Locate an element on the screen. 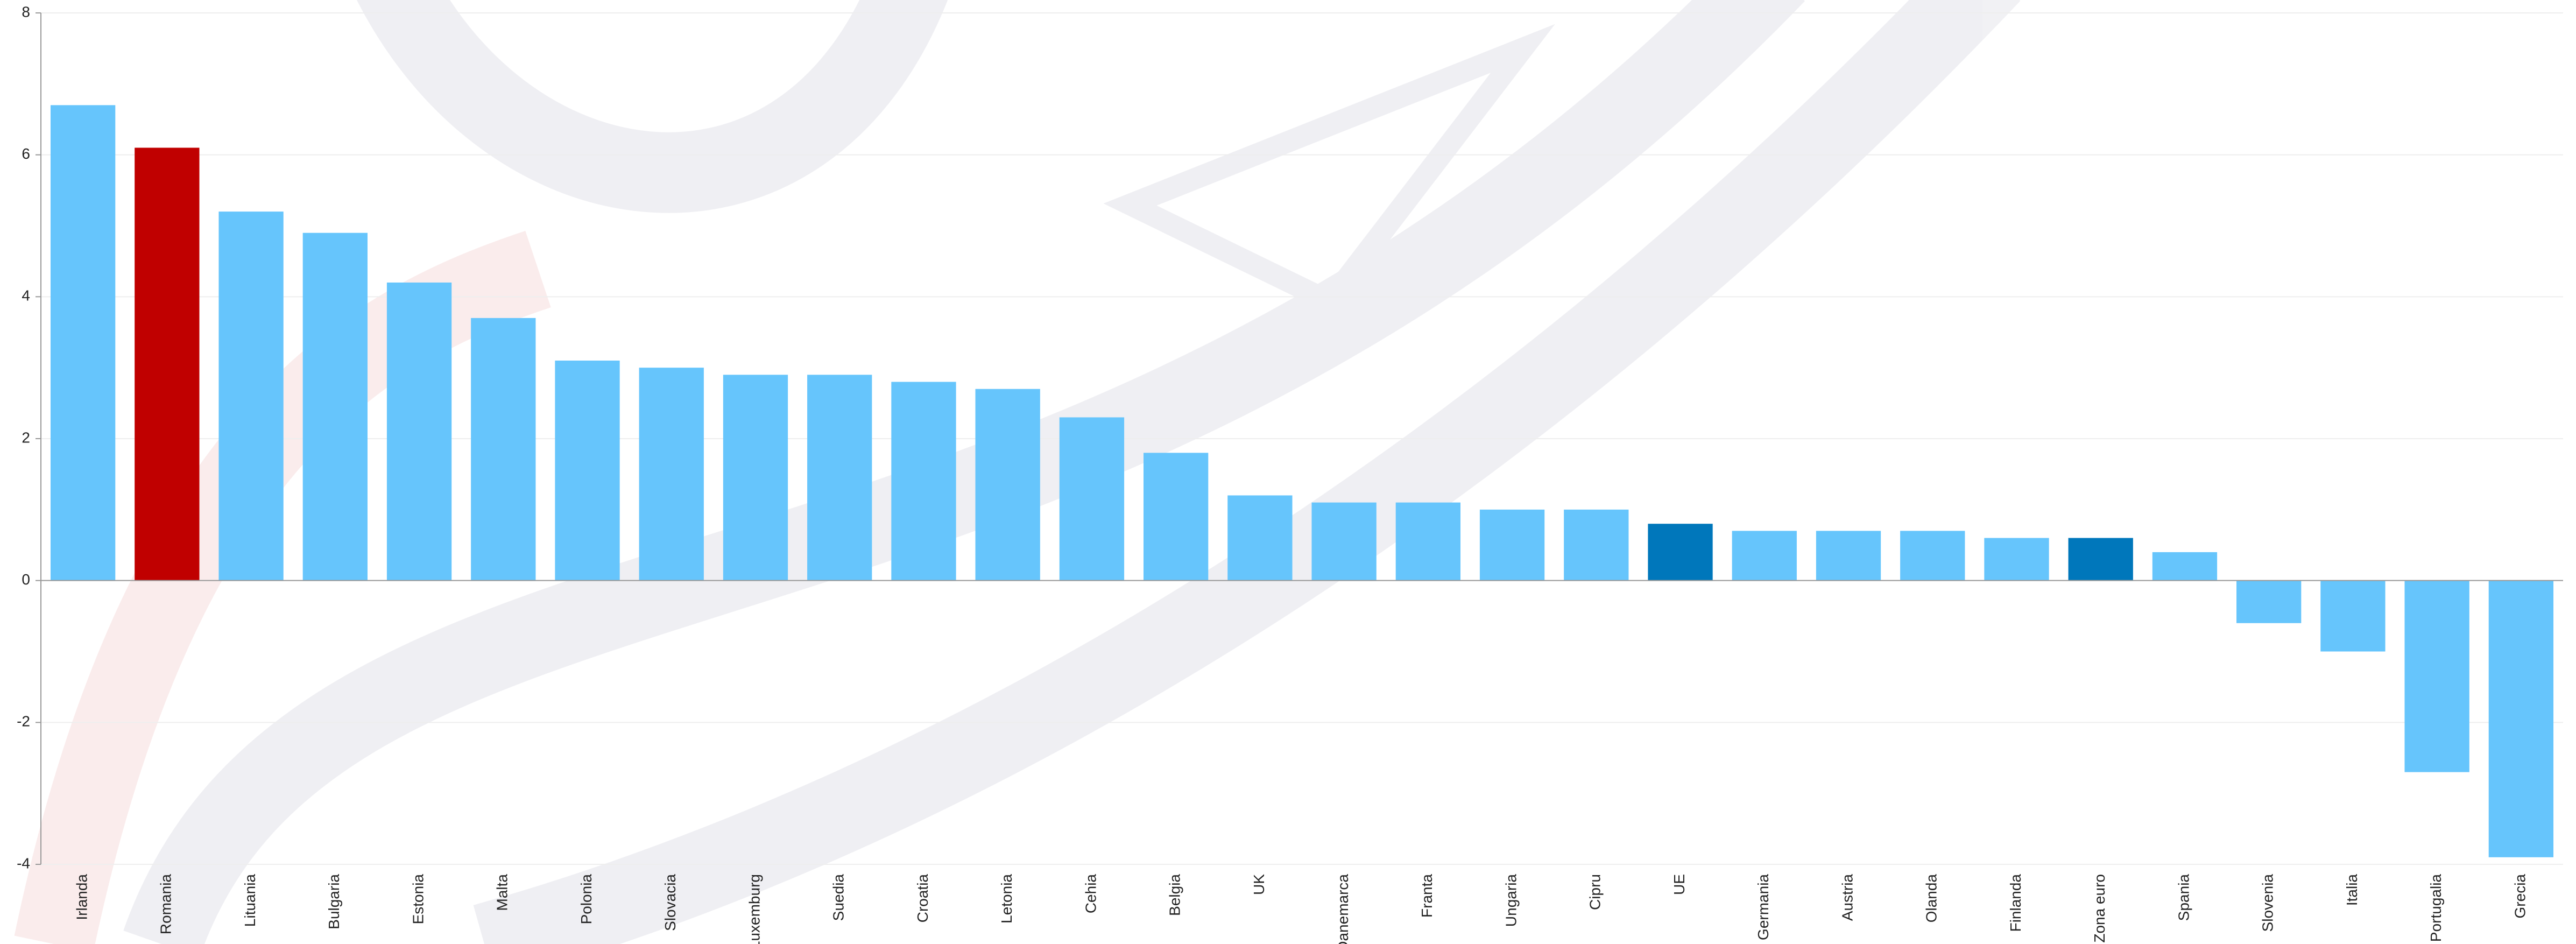  x-tick-label: Lituania is located at coordinates (250, 901).